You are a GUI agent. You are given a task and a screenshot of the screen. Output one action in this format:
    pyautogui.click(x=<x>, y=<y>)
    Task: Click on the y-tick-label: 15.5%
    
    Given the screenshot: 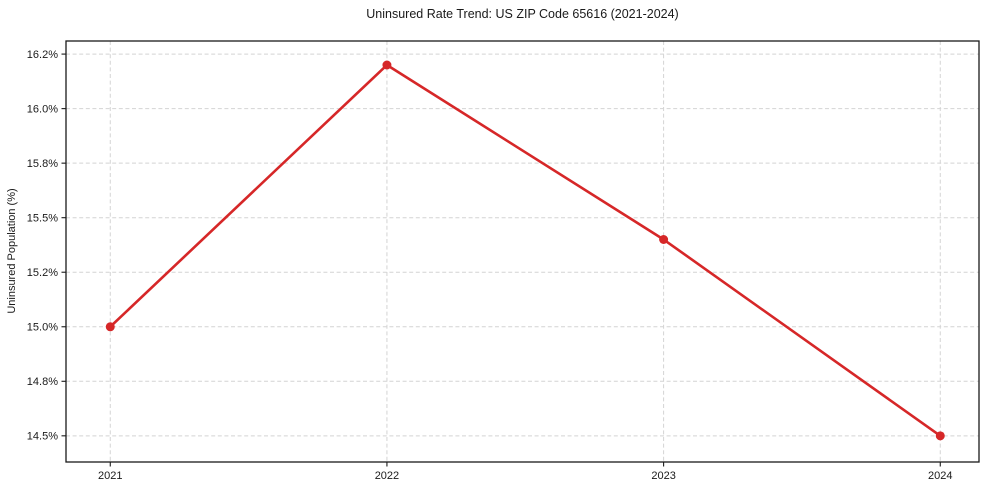 What is the action you would take?
    pyautogui.click(x=42, y=218)
    